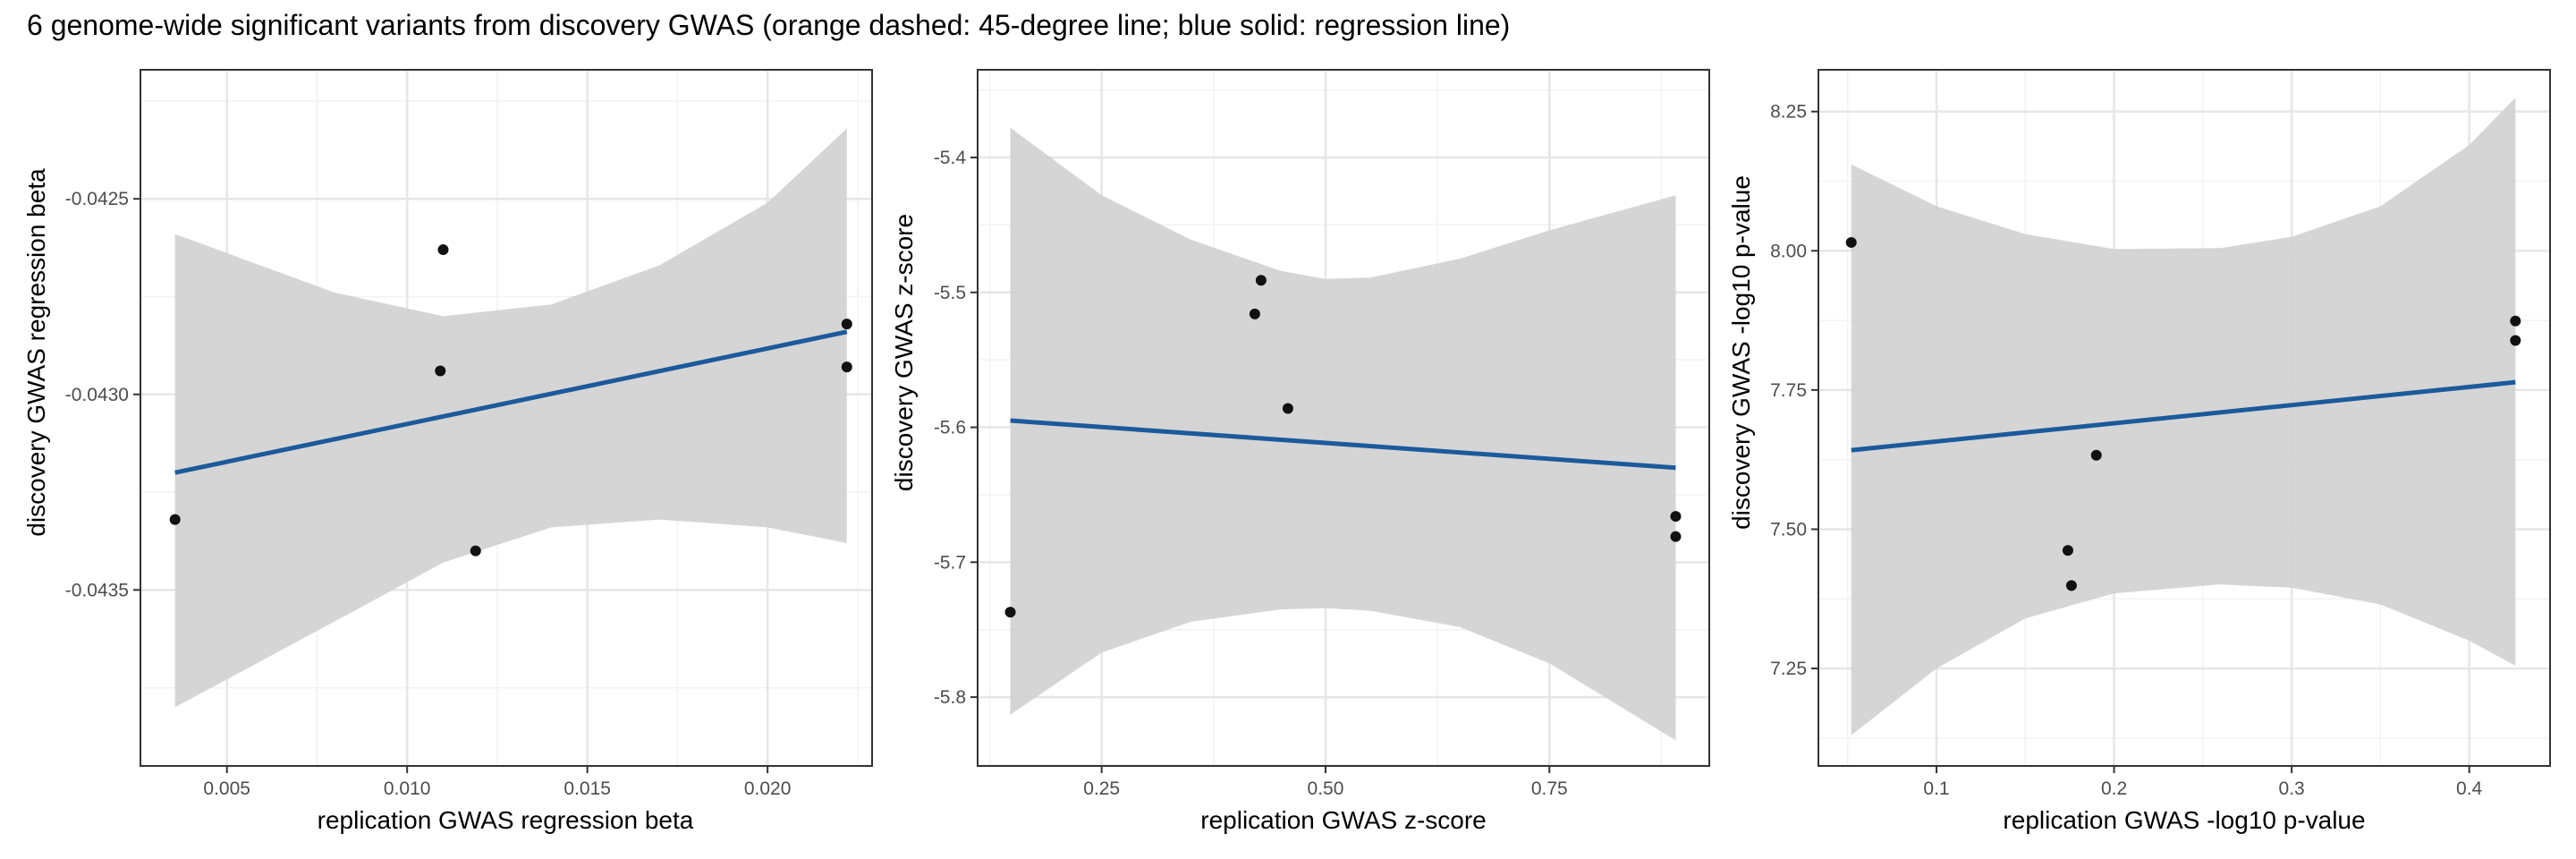  Describe the element at coordinates (2469, 788) in the screenshot. I see `x-tick-label: 0.4` at that location.